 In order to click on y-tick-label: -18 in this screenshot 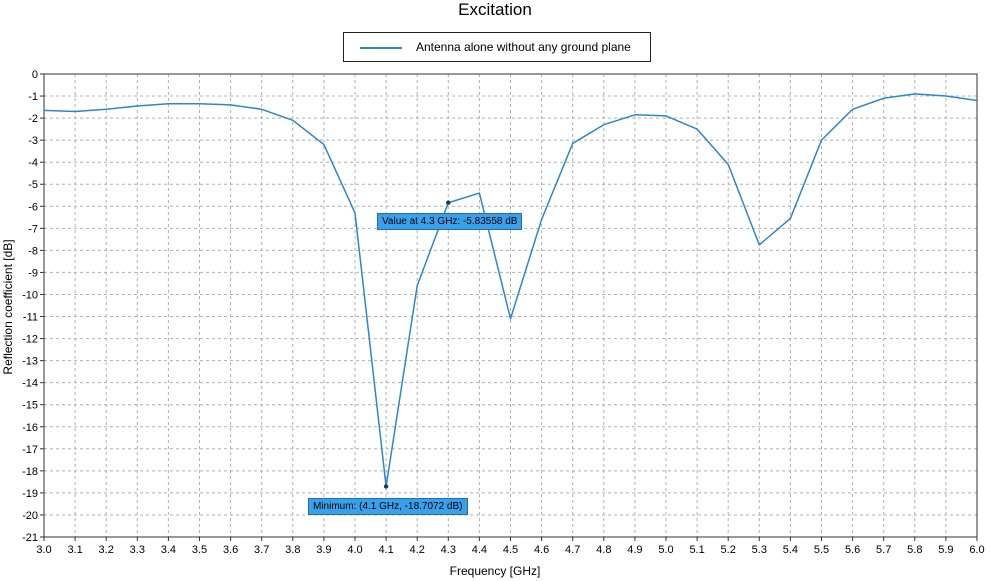, I will do `click(30, 472)`.